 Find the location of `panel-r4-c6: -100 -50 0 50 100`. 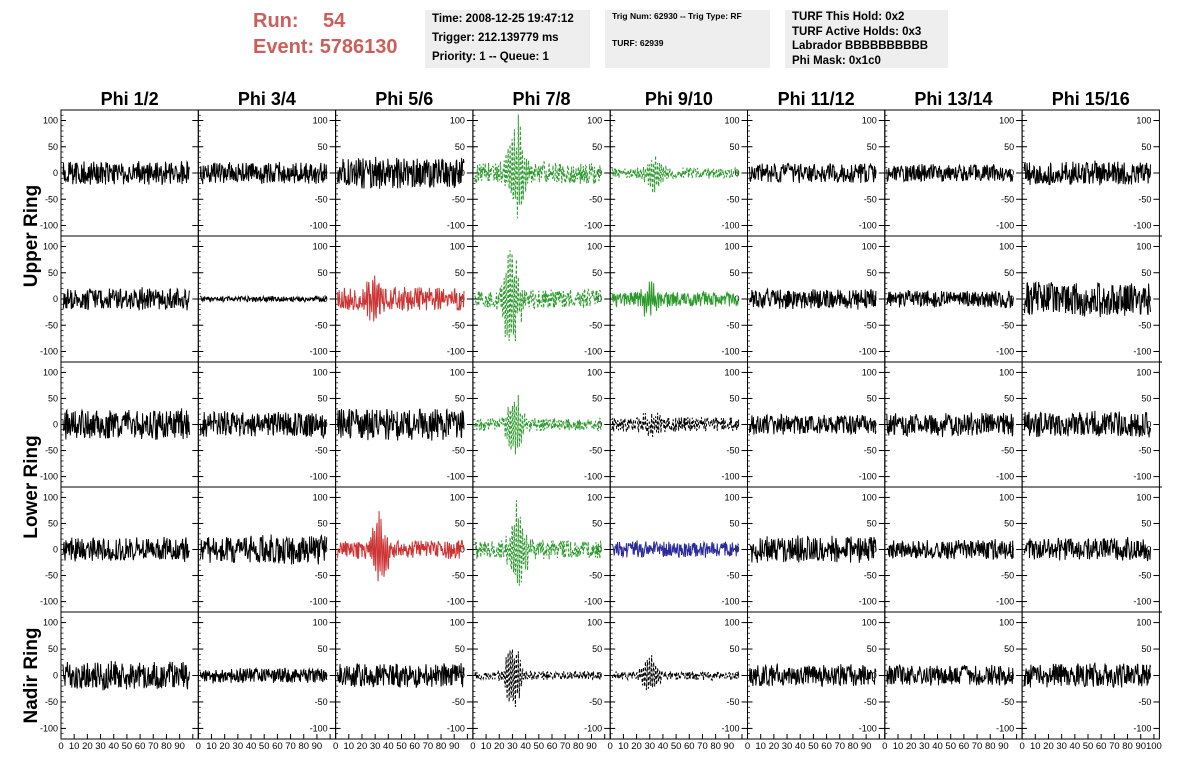

panel-r4-c6: -100 -50 0 50 100 is located at coordinates (816, 549).